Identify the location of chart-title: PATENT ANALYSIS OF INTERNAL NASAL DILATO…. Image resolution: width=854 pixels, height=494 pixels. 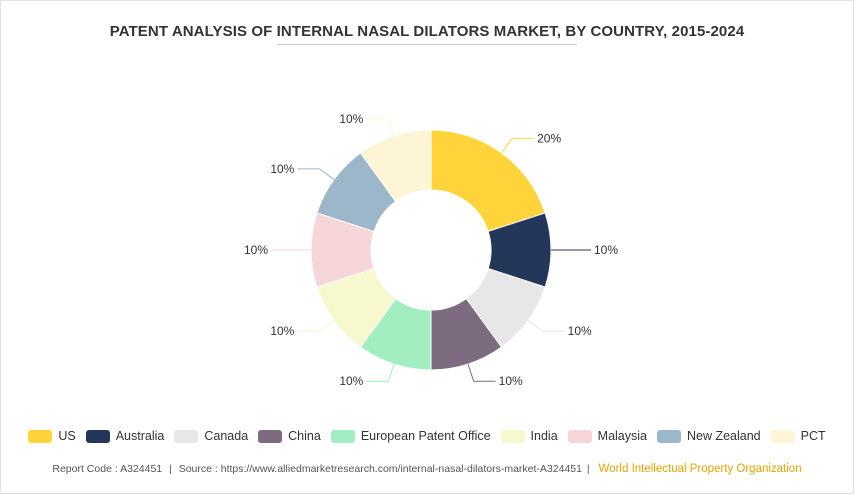
(427, 31).